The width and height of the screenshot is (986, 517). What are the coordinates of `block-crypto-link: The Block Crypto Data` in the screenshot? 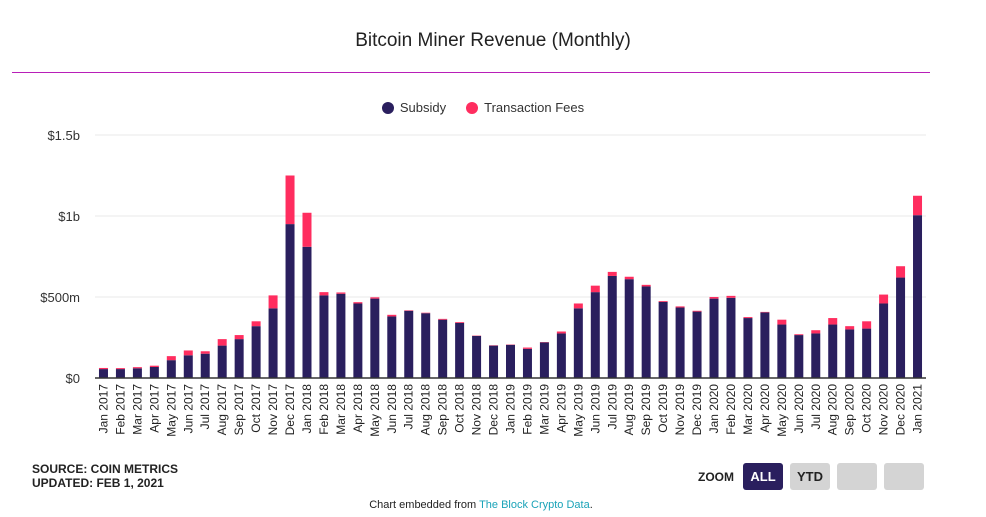 It's located at (534, 505).